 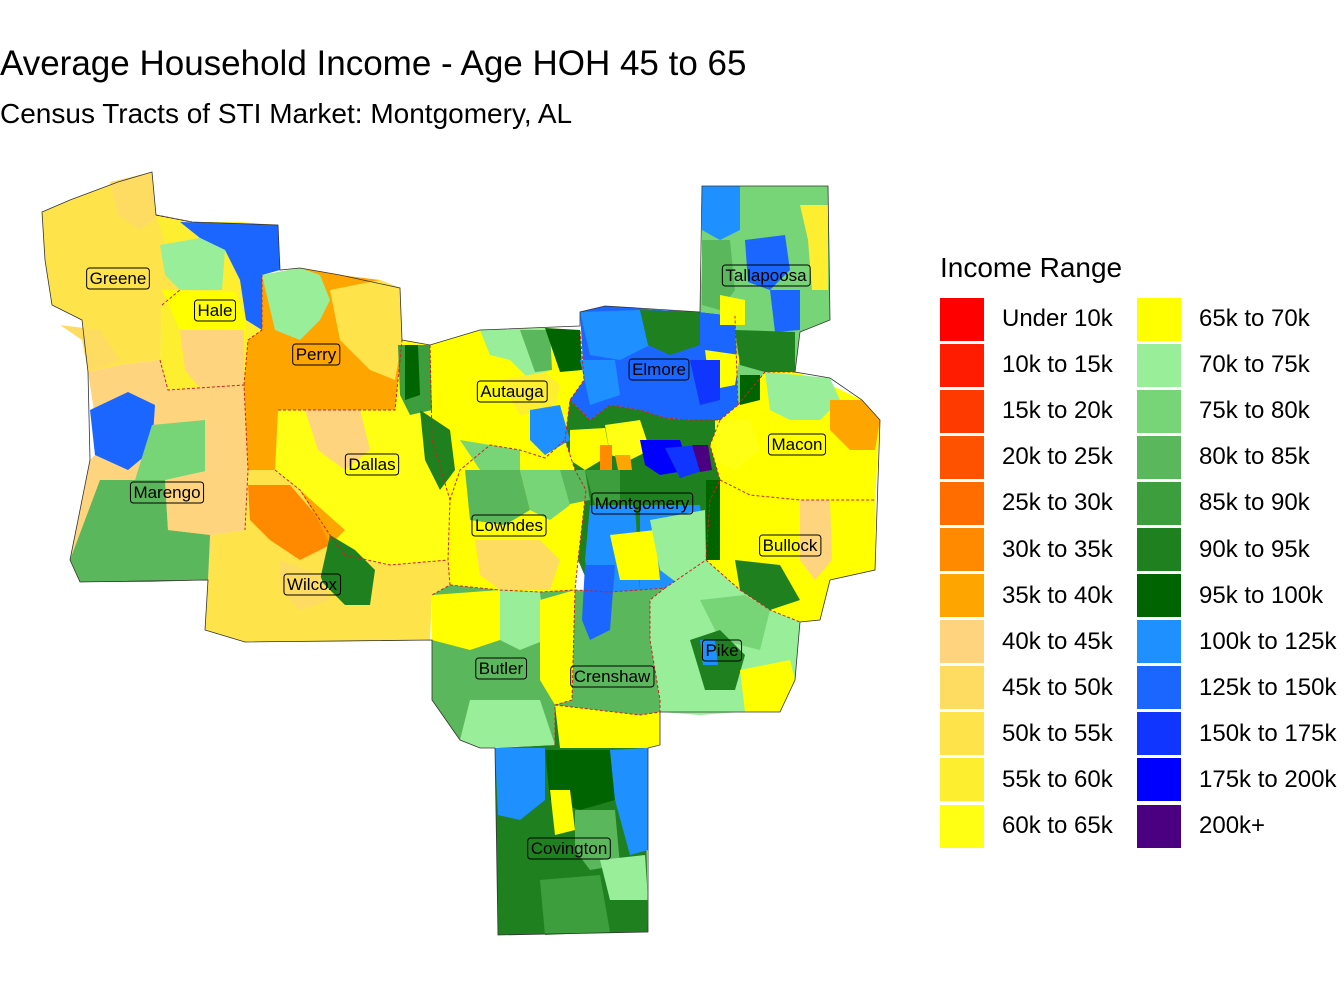 I want to click on legend-label: 65k to 70k, so click(x=1254, y=319).